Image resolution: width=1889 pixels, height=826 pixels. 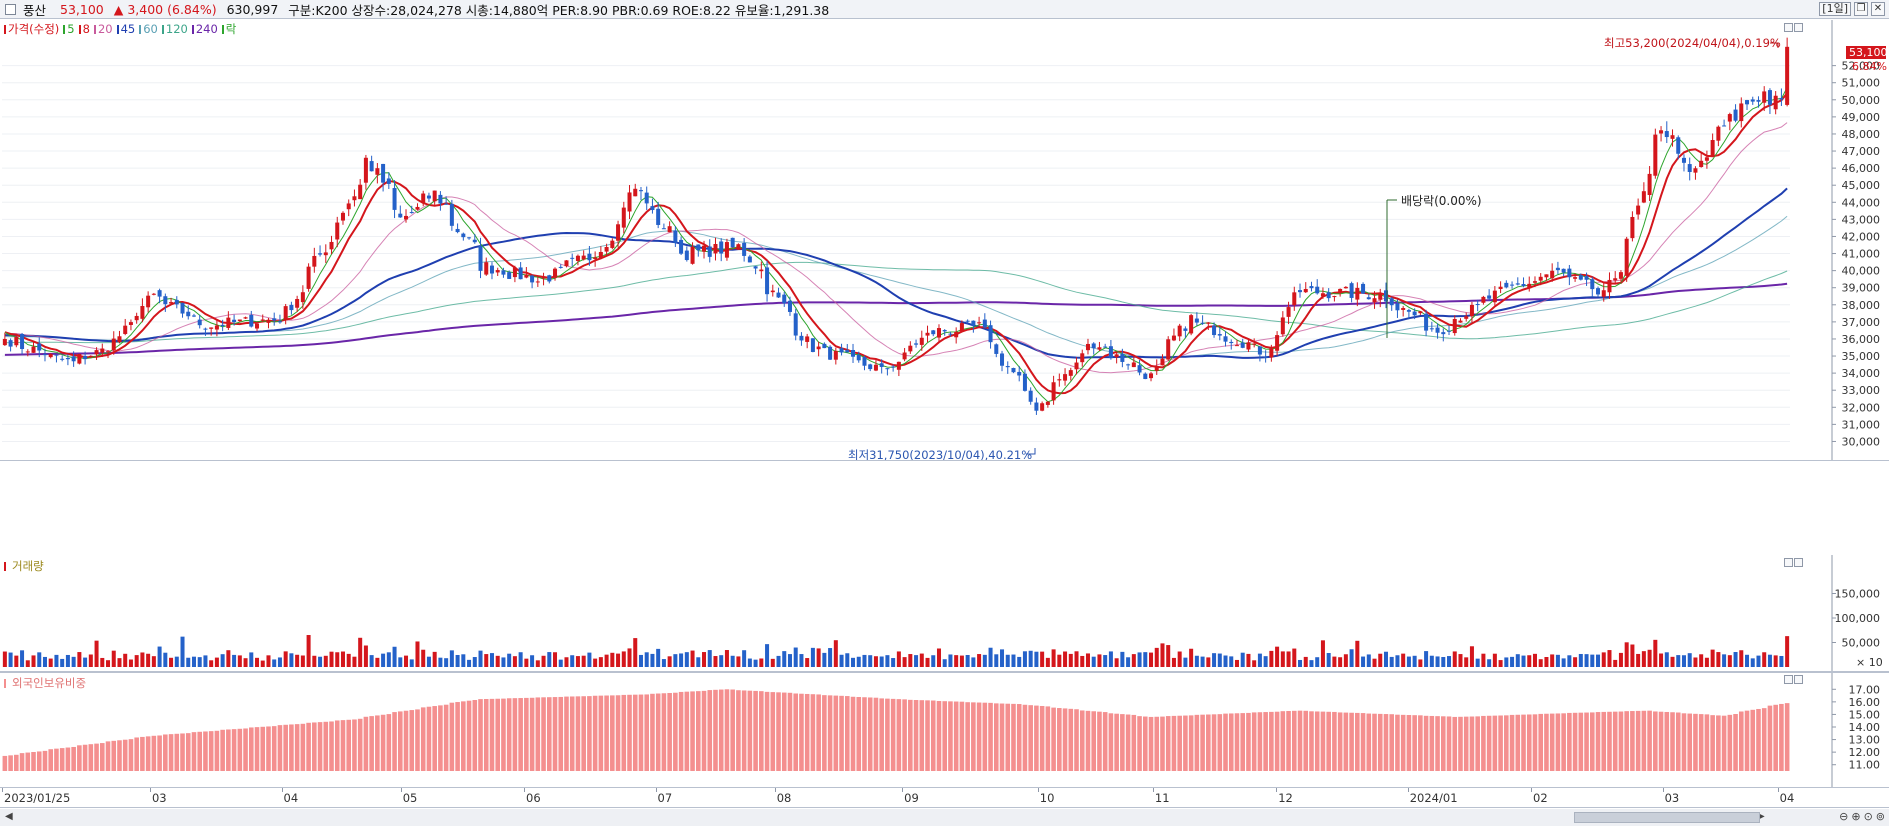 I want to click on y-tick-label: 13.00, so click(x=1865, y=740).